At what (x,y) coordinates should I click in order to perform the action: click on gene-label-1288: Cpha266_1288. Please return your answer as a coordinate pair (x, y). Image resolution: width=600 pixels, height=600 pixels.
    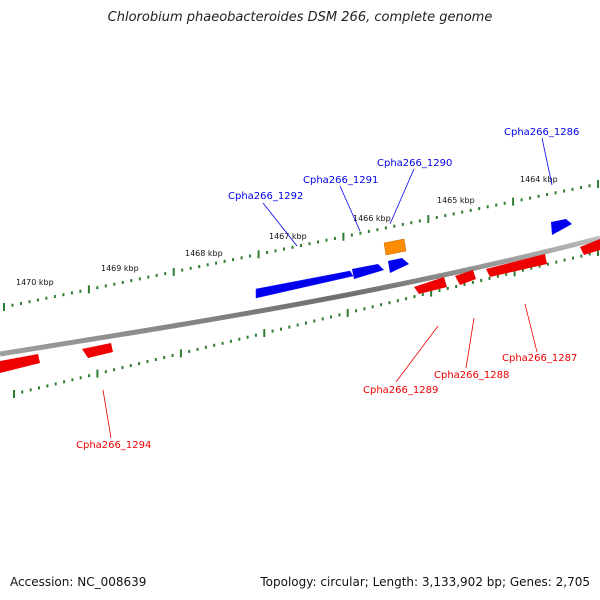
    Looking at the image, I should click on (471, 375).